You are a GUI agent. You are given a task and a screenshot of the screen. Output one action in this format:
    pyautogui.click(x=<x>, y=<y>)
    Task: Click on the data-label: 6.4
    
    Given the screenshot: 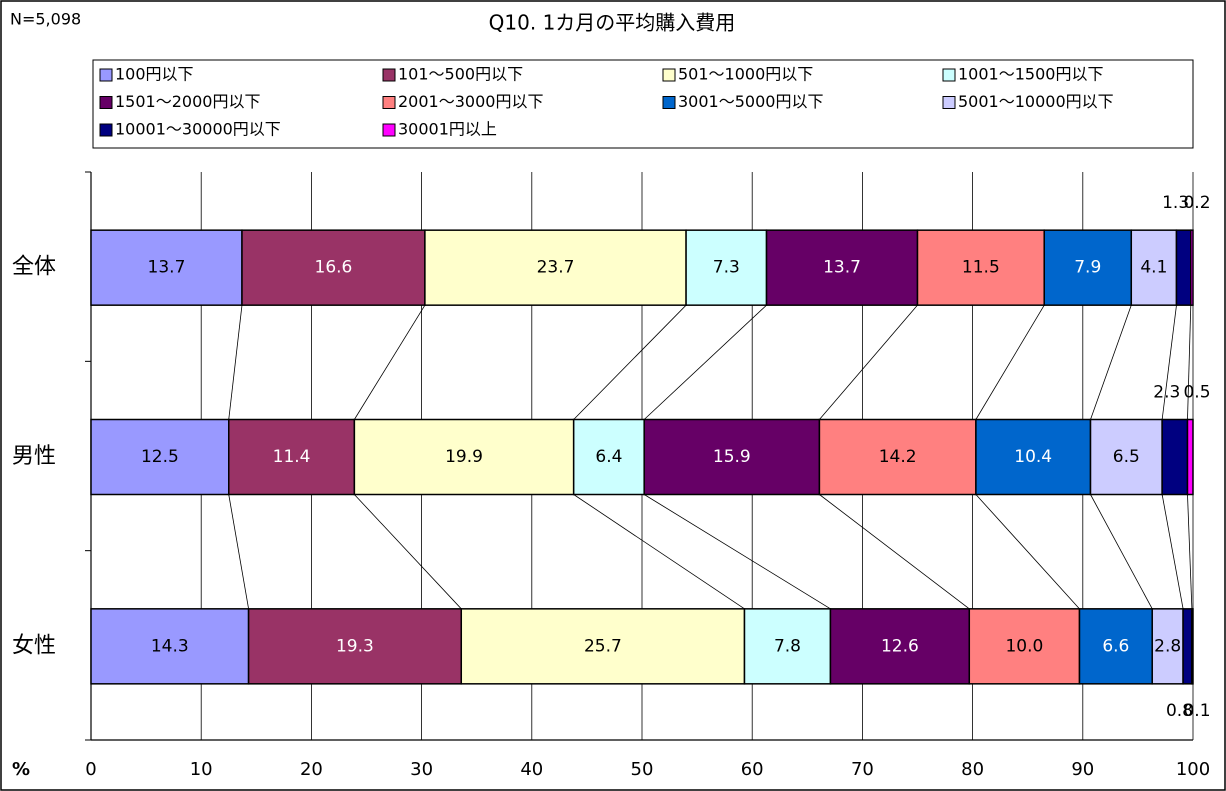 What is the action you would take?
    pyautogui.click(x=608, y=457)
    